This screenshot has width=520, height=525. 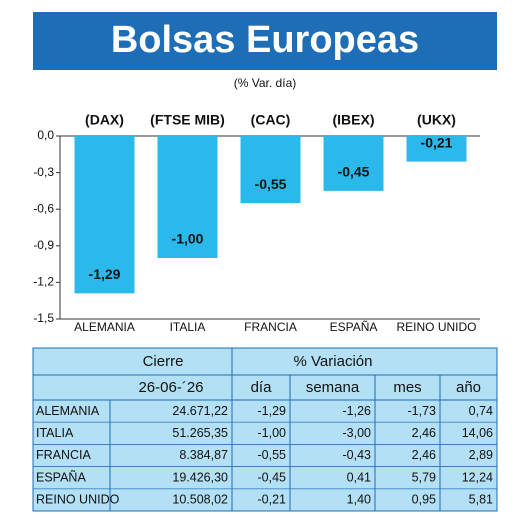 What do you see at coordinates (437, 142) in the screenshot?
I see `value-label: -0,21` at bounding box center [437, 142].